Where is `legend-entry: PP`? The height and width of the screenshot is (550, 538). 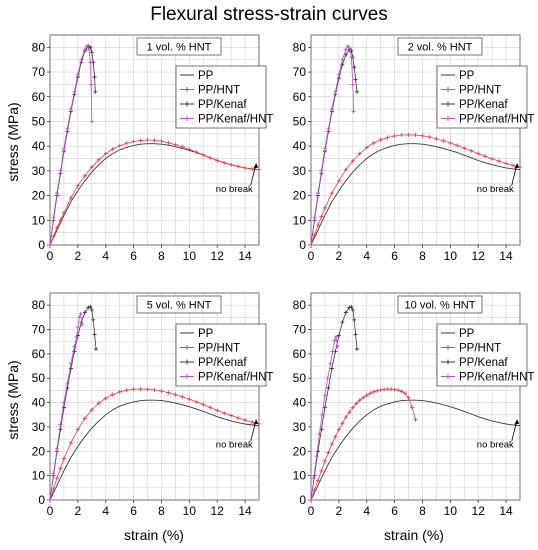
legend-entry: PP is located at coordinates (467, 76).